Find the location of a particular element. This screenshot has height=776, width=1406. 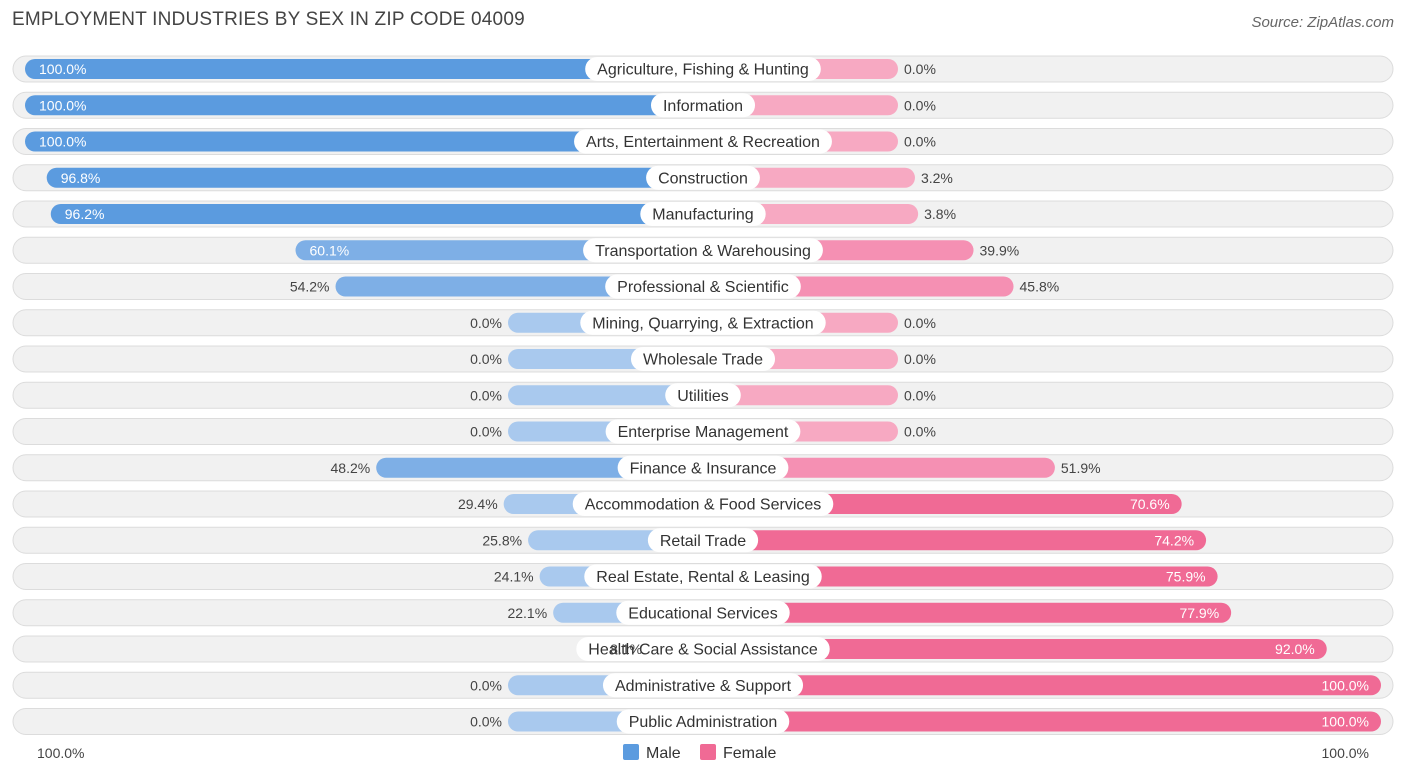

male-value-label: 96.2% is located at coordinates (85, 214).